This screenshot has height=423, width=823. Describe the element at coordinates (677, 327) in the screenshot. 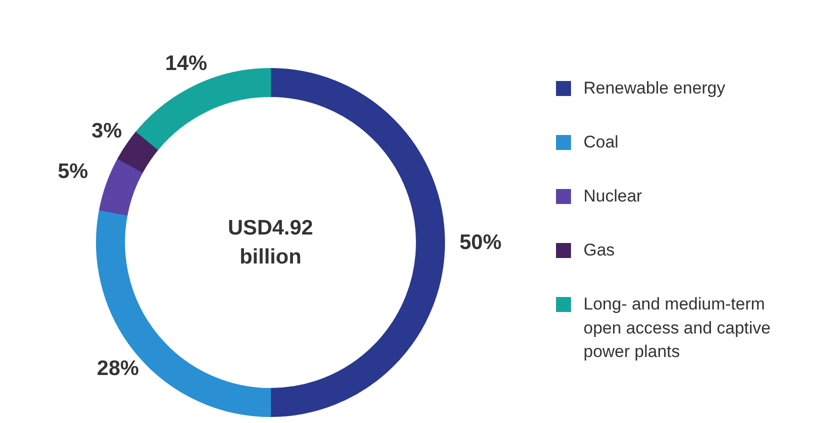

I see `legend-label: Long- and medium-term open access and captive power plants` at that location.